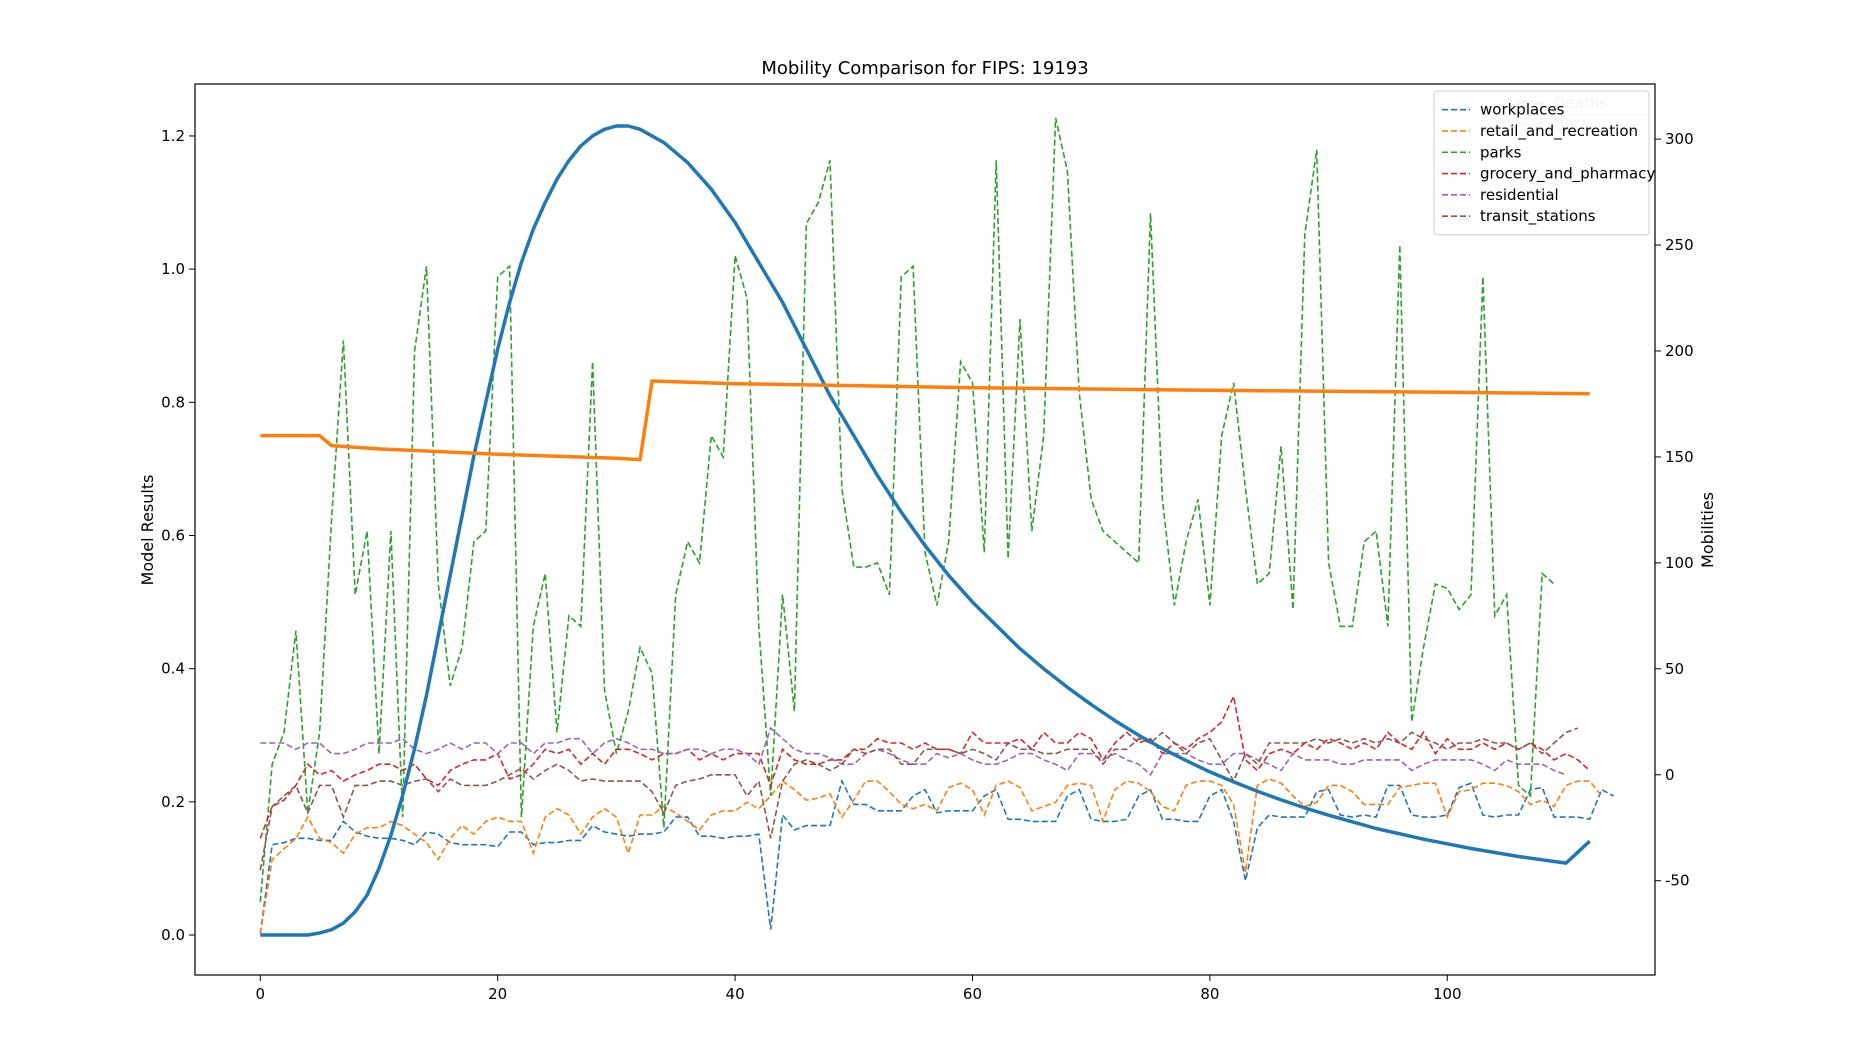 The height and width of the screenshot is (1050, 1850). Describe the element at coordinates (859, 989) in the screenshot. I see `x-axis: 0 20 40 60 80 100` at that location.